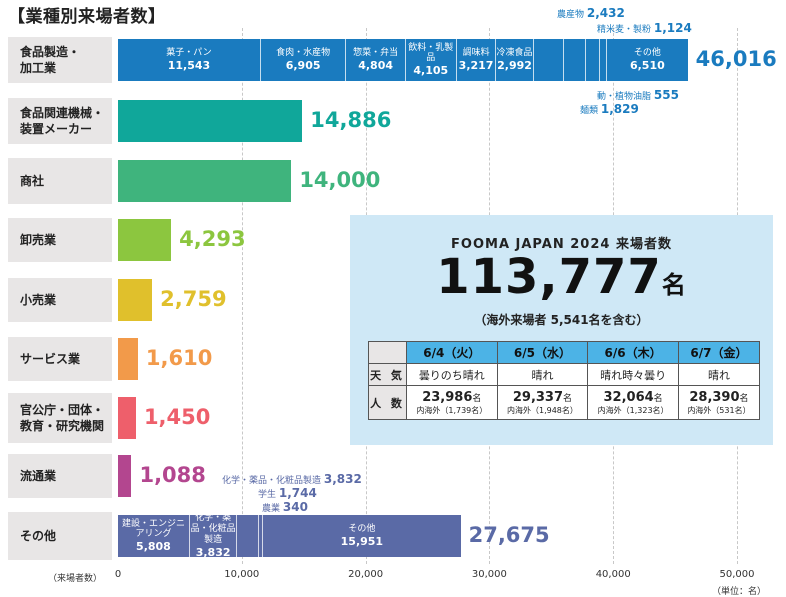 This screenshot has height=597, width=786. I want to click on day-dow: （金）, so click(729, 353).